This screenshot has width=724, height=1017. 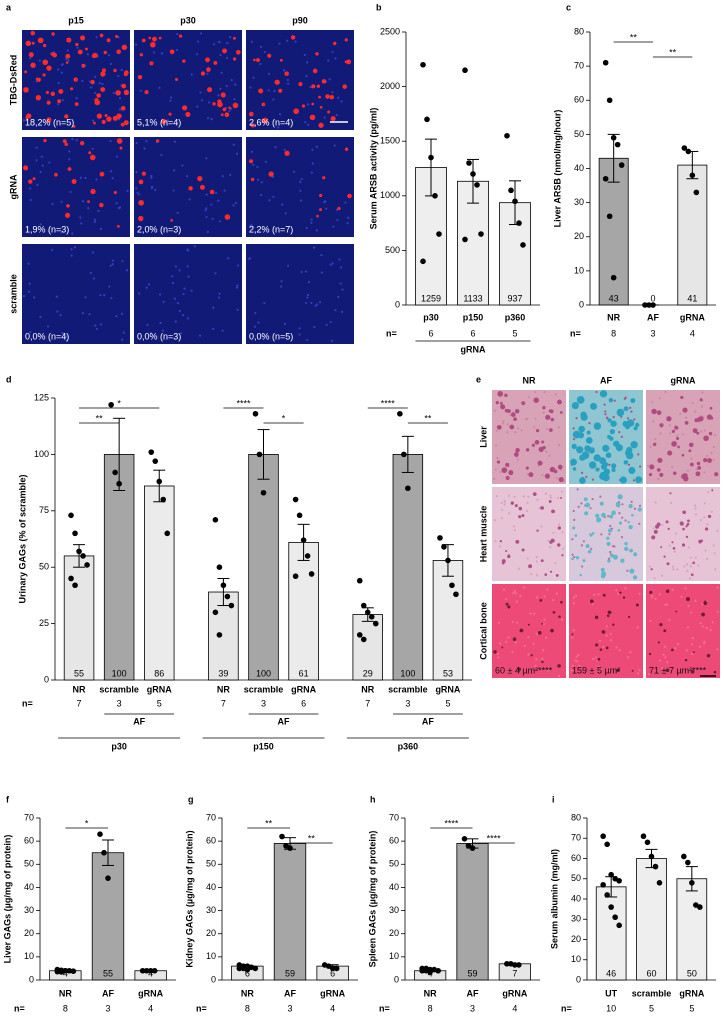 I want to click on y-tick-label: 20, so click(x=211, y=933).